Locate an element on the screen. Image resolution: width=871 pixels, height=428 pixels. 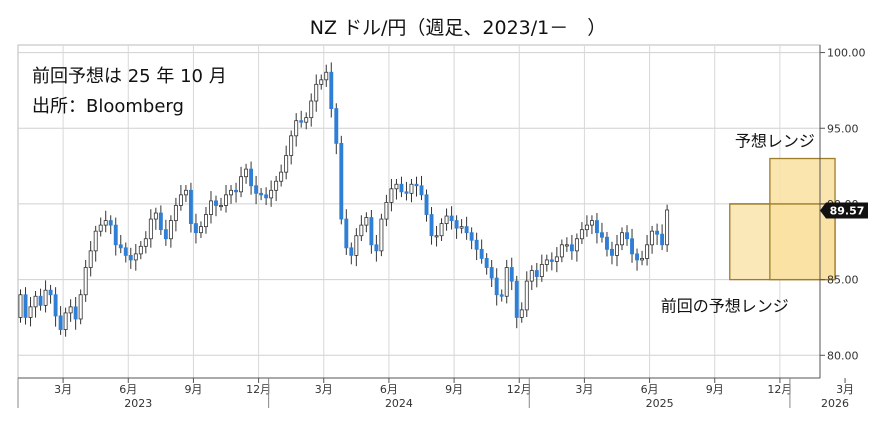
previous-range-label: 前回の予想レンジ is located at coordinates (725, 306).